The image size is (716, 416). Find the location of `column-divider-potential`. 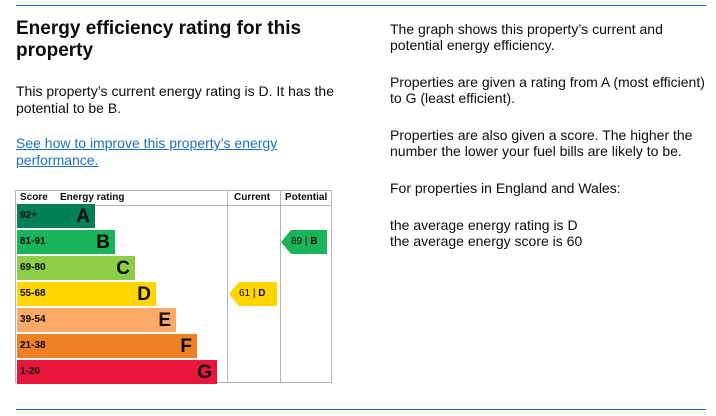

column-divider-potential is located at coordinates (280, 286).